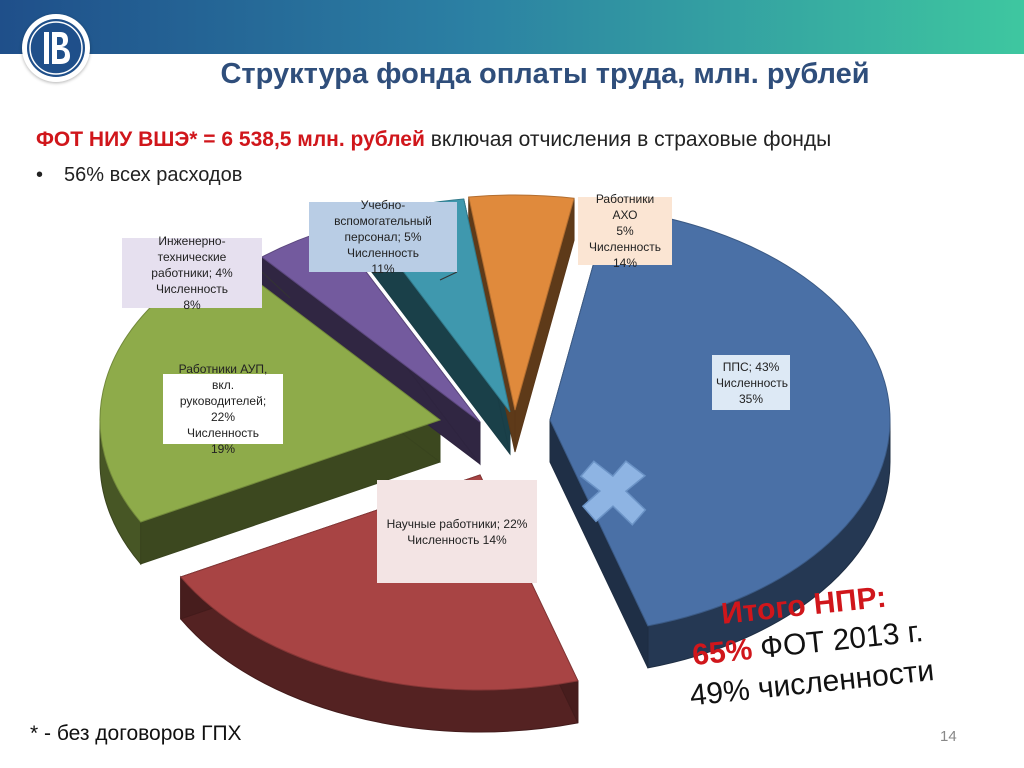 This screenshot has height=768, width=1024. What do you see at coordinates (56, 48) in the screenshot?
I see `hse-logo-icon` at bounding box center [56, 48].